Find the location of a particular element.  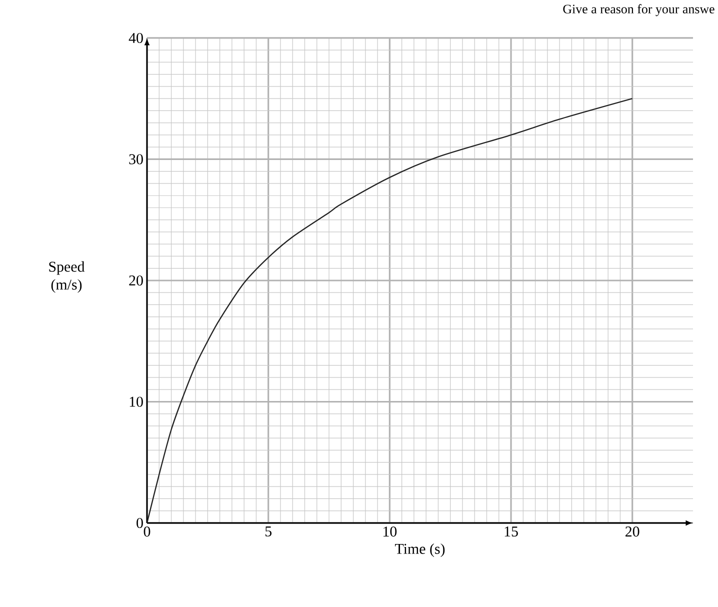

x-tick-label: 20 is located at coordinates (633, 531).